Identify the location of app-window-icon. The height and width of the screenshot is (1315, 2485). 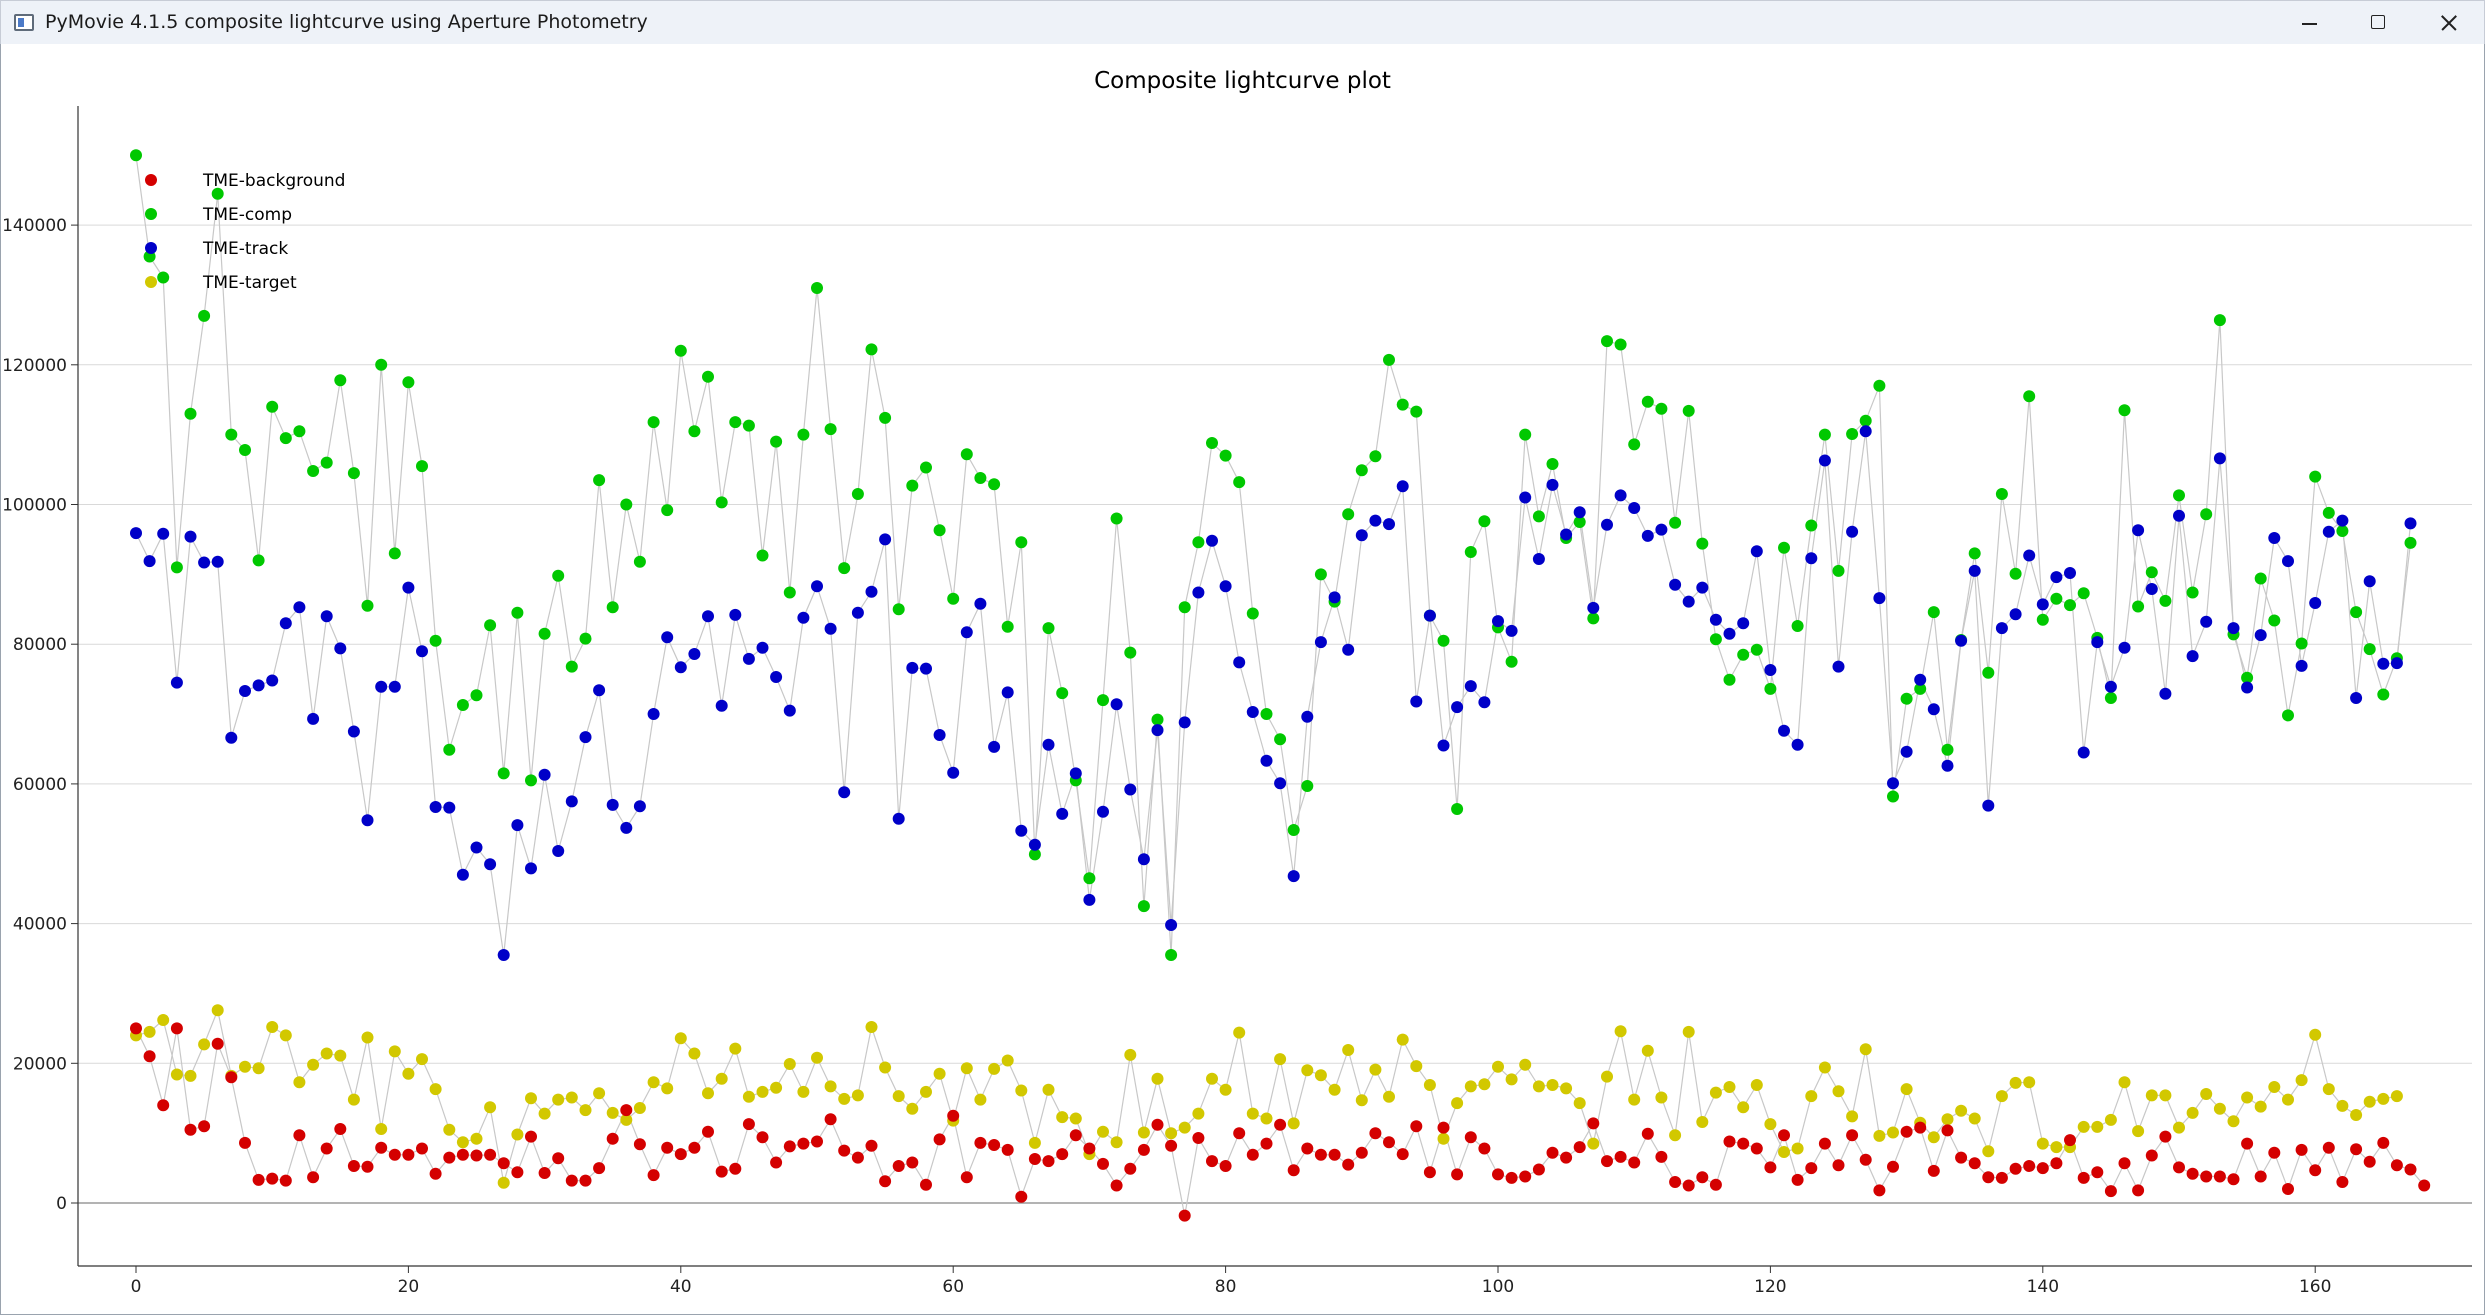
(24, 22).